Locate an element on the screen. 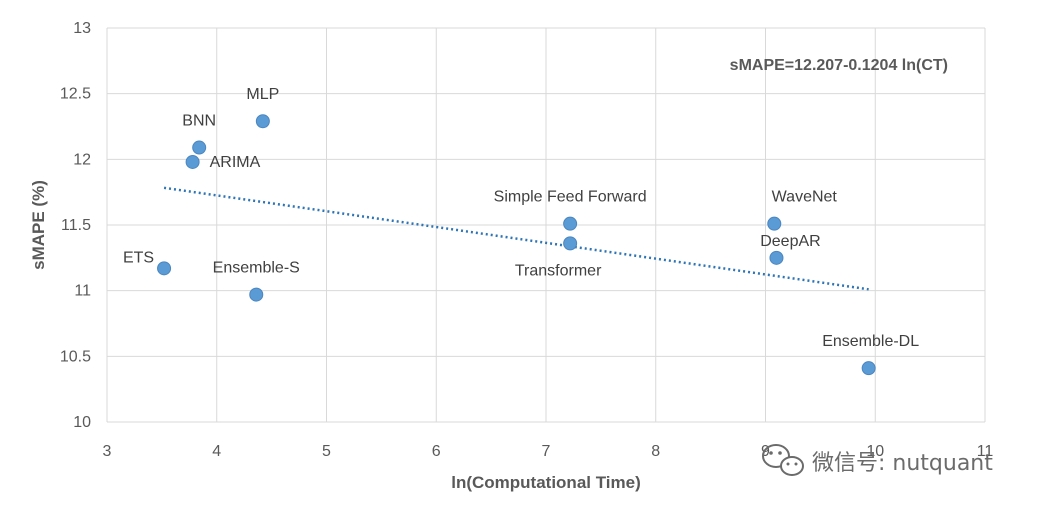  watermark: 微信号: nutquant is located at coordinates (877, 460).